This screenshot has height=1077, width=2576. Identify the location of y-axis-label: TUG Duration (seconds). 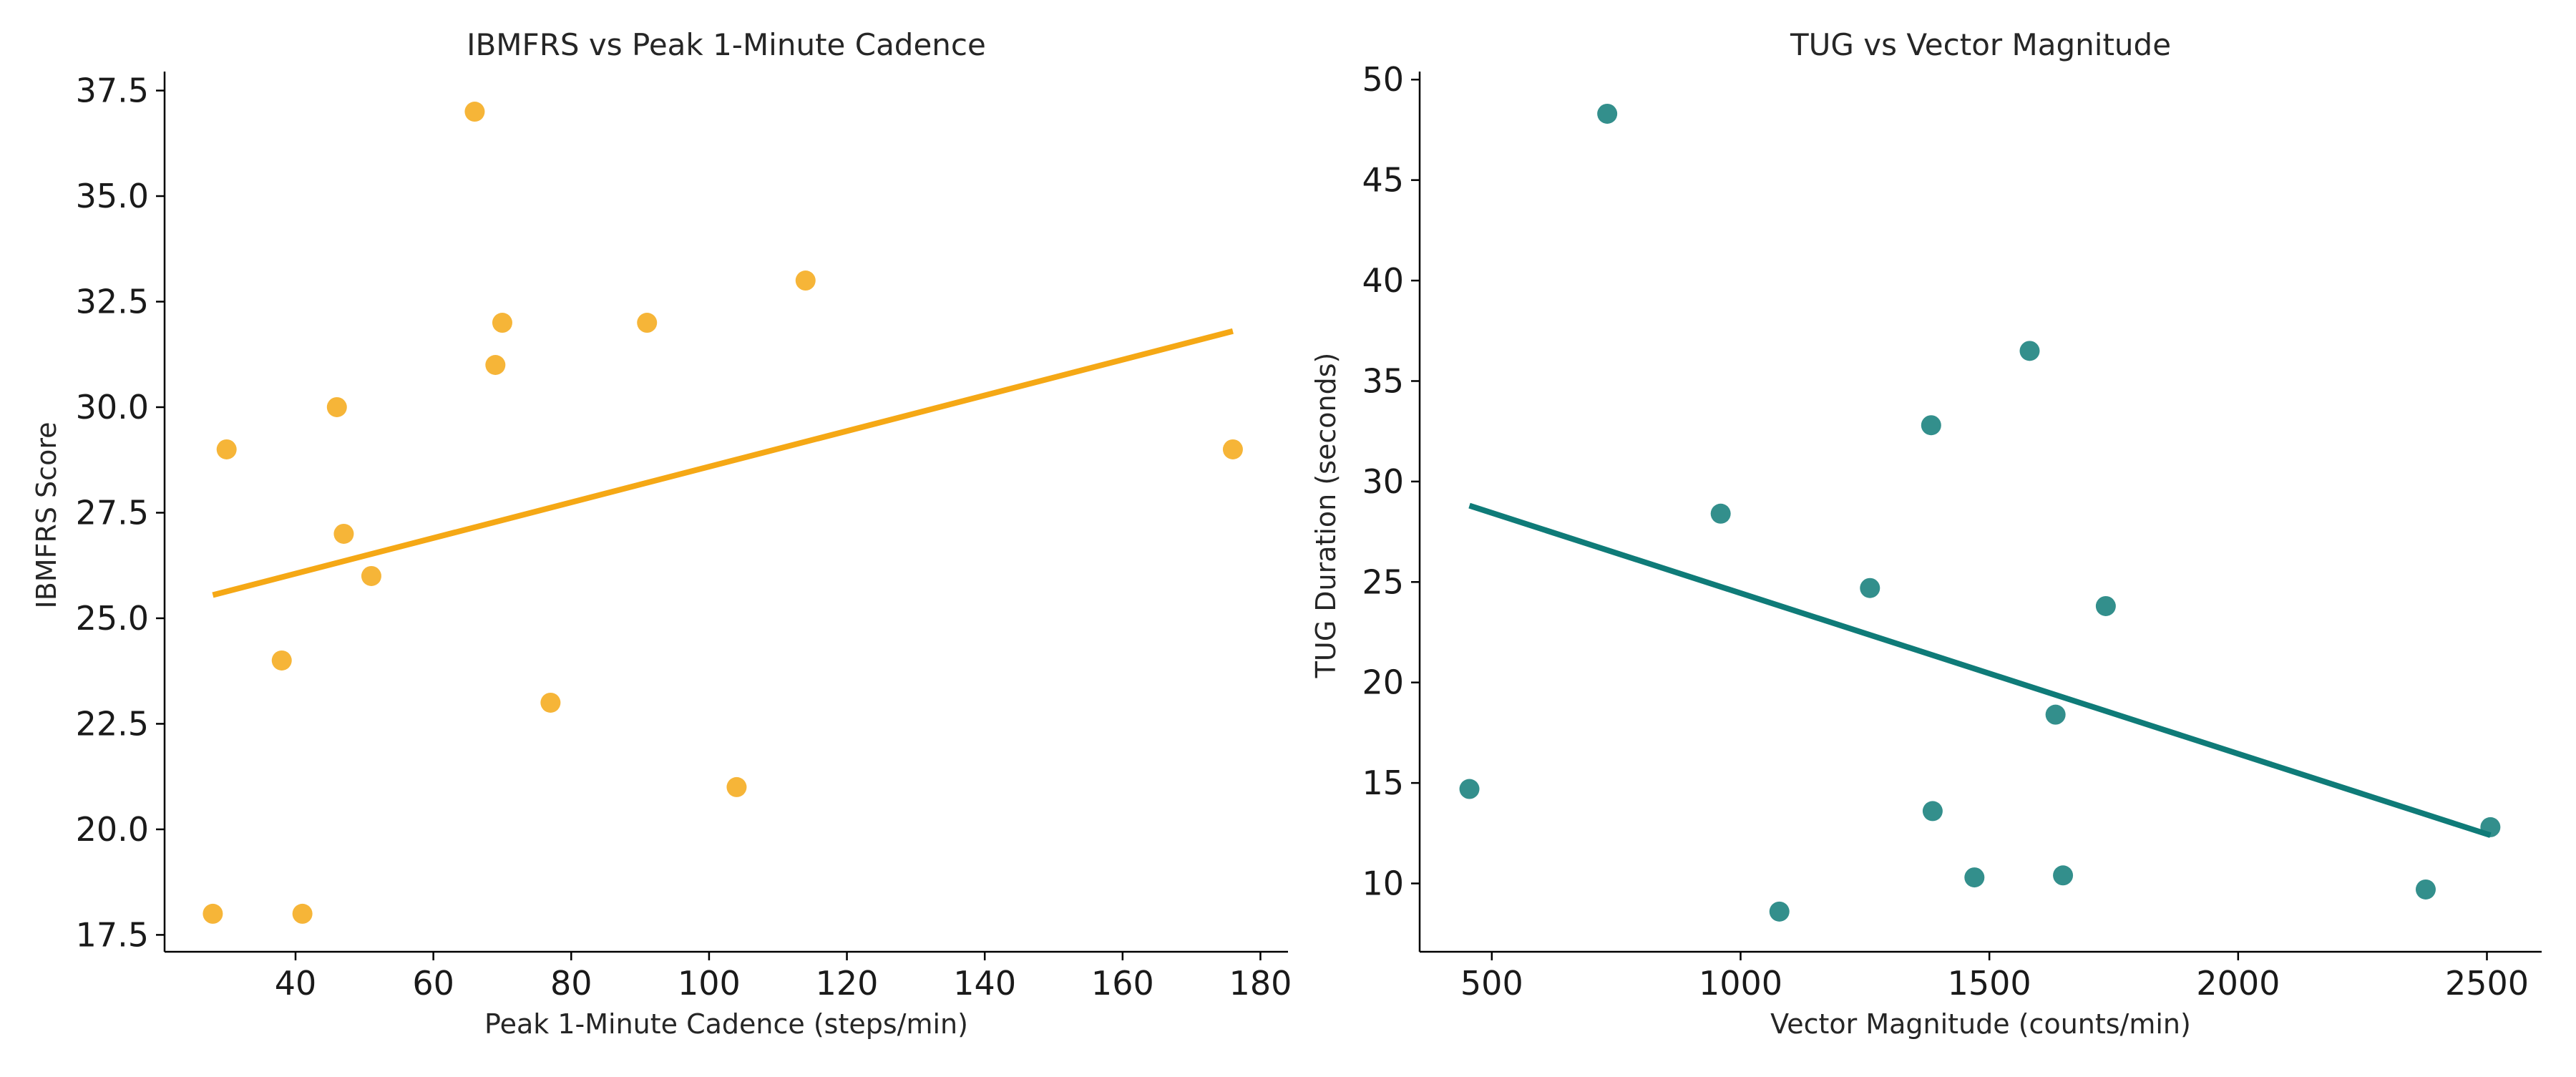
(1326, 516).